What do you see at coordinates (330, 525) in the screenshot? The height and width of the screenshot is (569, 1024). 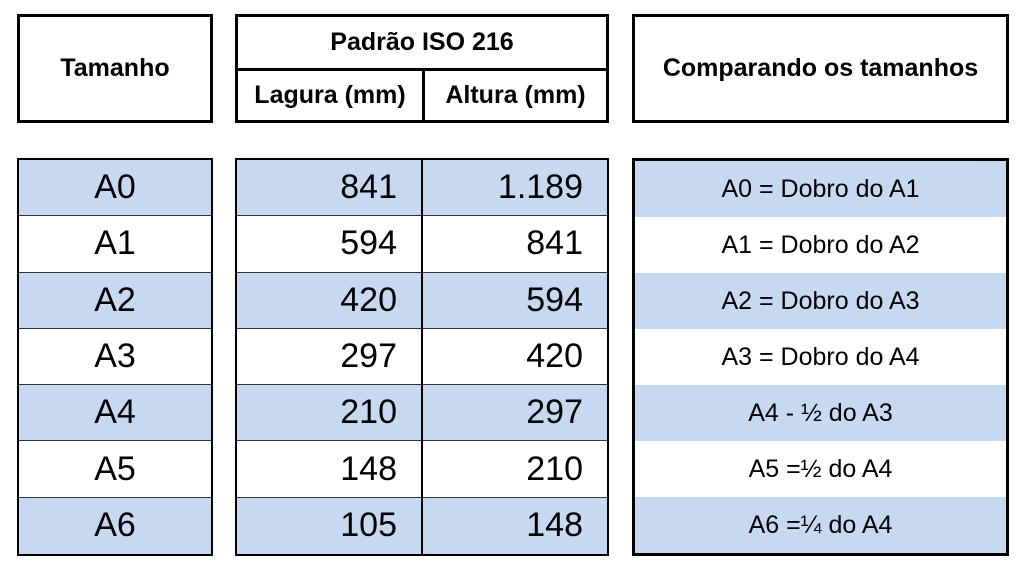 I see `width-cell: 105` at bounding box center [330, 525].